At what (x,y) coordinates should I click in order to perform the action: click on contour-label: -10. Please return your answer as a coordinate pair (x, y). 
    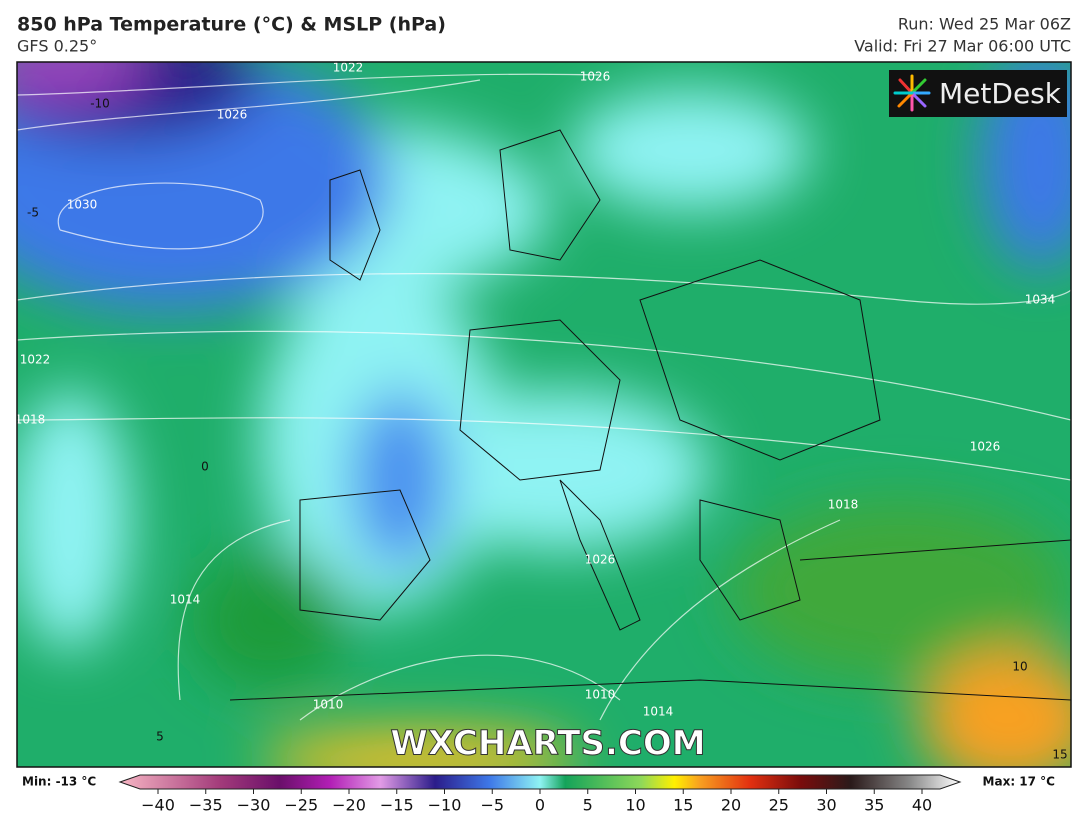
    Looking at the image, I should click on (100, 104).